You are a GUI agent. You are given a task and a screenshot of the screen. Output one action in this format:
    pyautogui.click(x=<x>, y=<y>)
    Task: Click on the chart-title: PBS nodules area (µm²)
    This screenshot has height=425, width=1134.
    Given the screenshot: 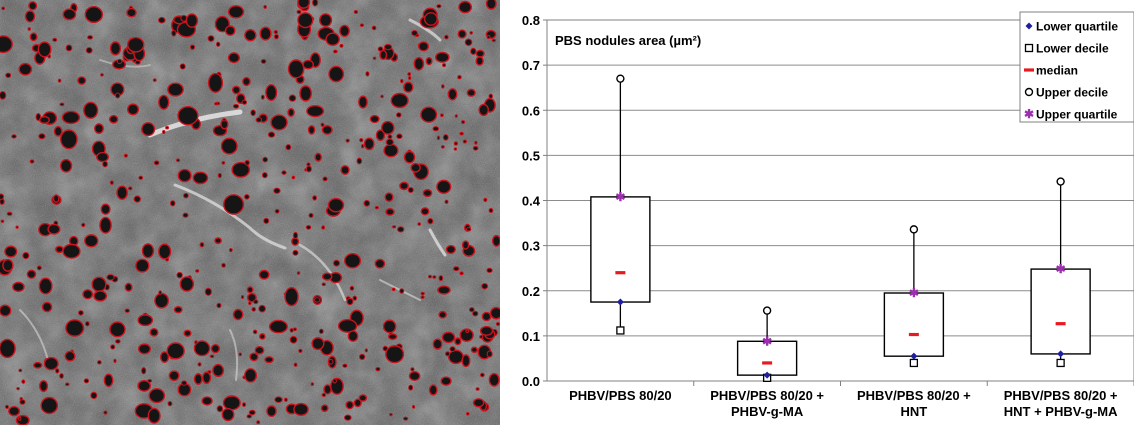 What is the action you would take?
    pyautogui.click(x=628, y=40)
    